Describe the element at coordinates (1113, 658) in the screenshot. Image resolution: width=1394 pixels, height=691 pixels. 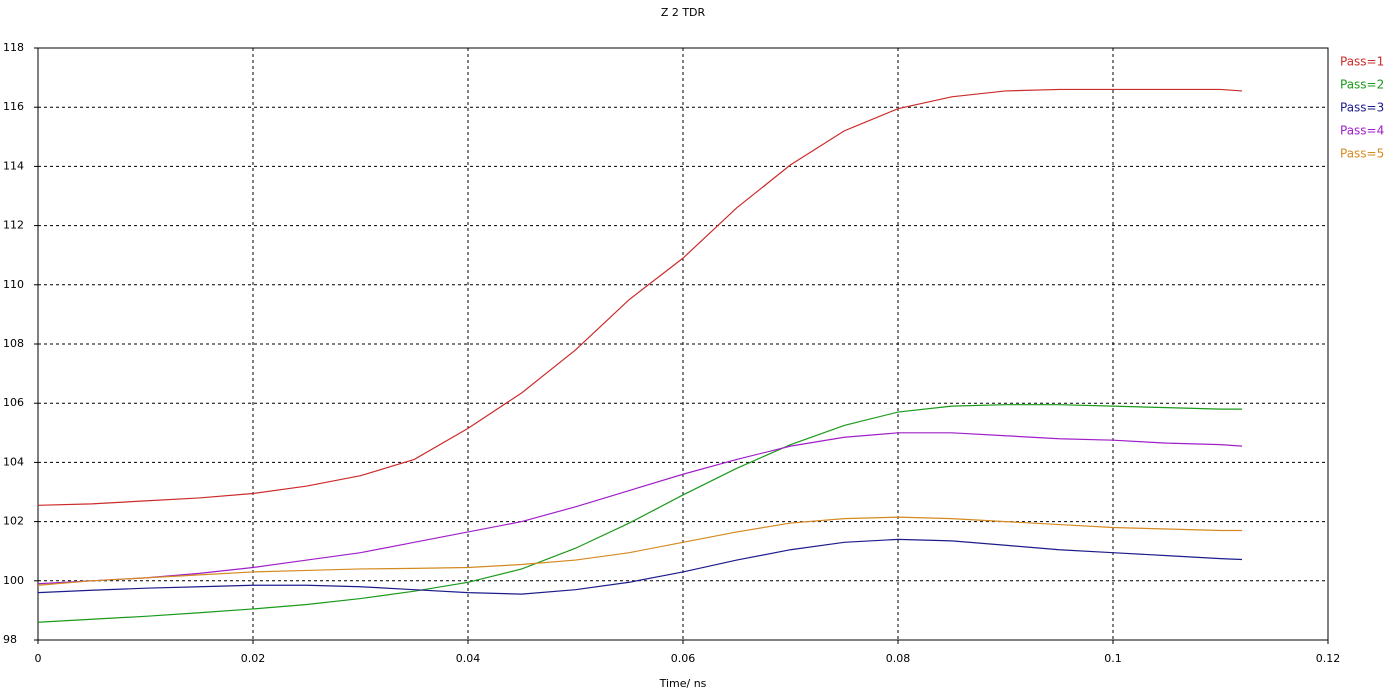
I see `x-tick-label: 0.1` at that location.